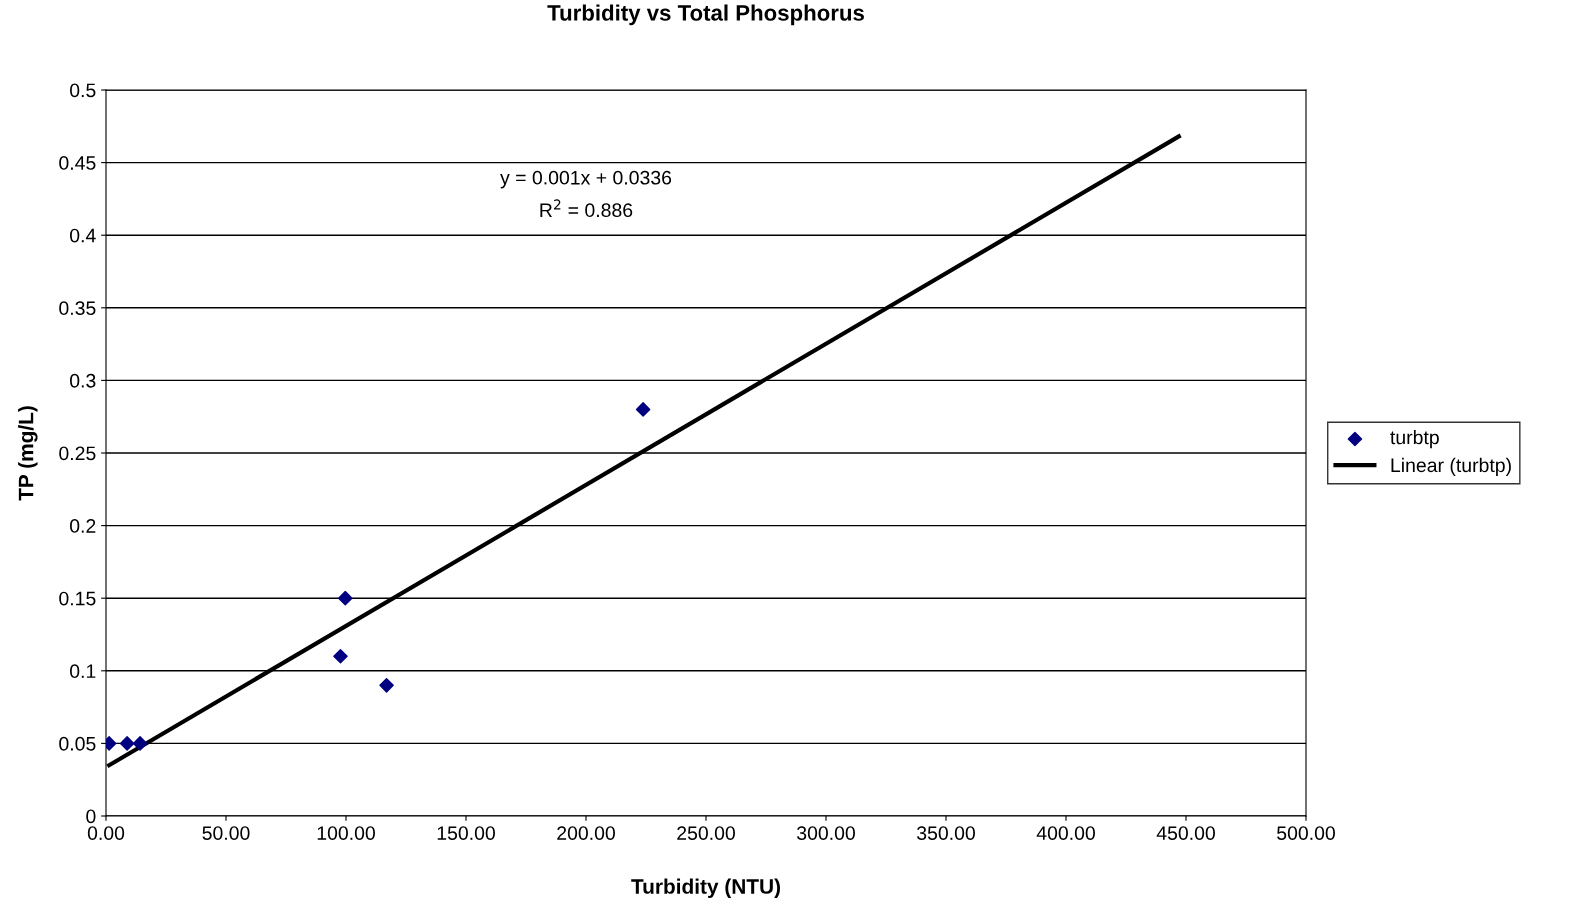 The width and height of the screenshot is (1577, 906). I want to click on x-tick-label: 0.00, so click(106, 833).